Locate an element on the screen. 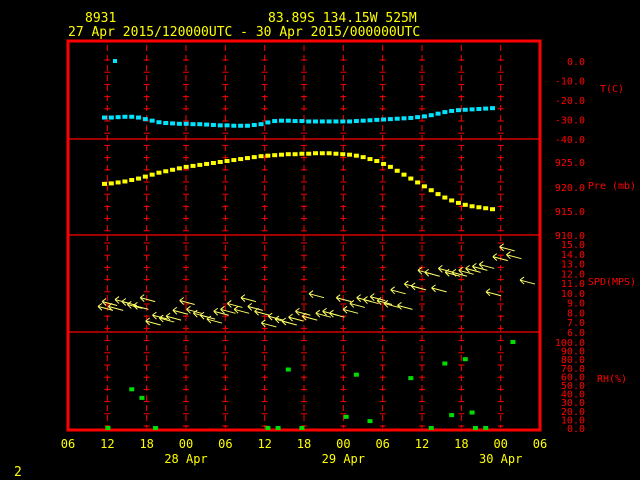  y-tick-label: -10.0 is located at coordinates (570, 82).